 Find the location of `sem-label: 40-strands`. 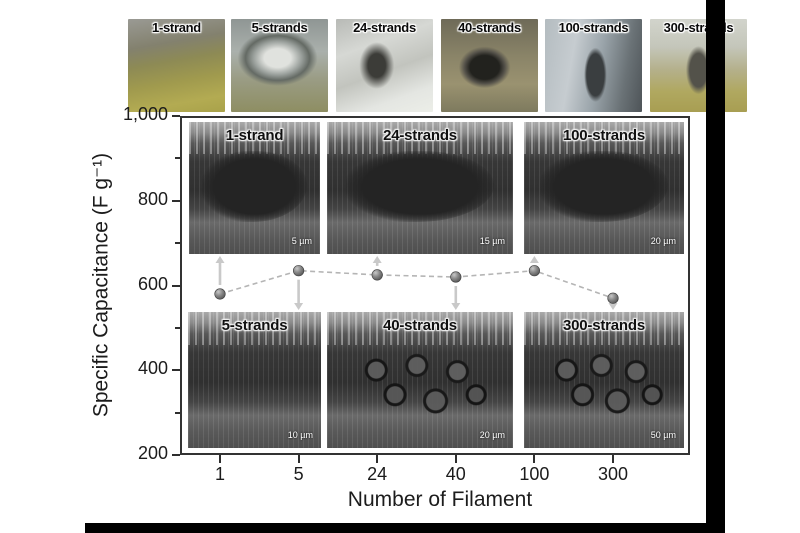

sem-label: 40-strands is located at coordinates (420, 325).